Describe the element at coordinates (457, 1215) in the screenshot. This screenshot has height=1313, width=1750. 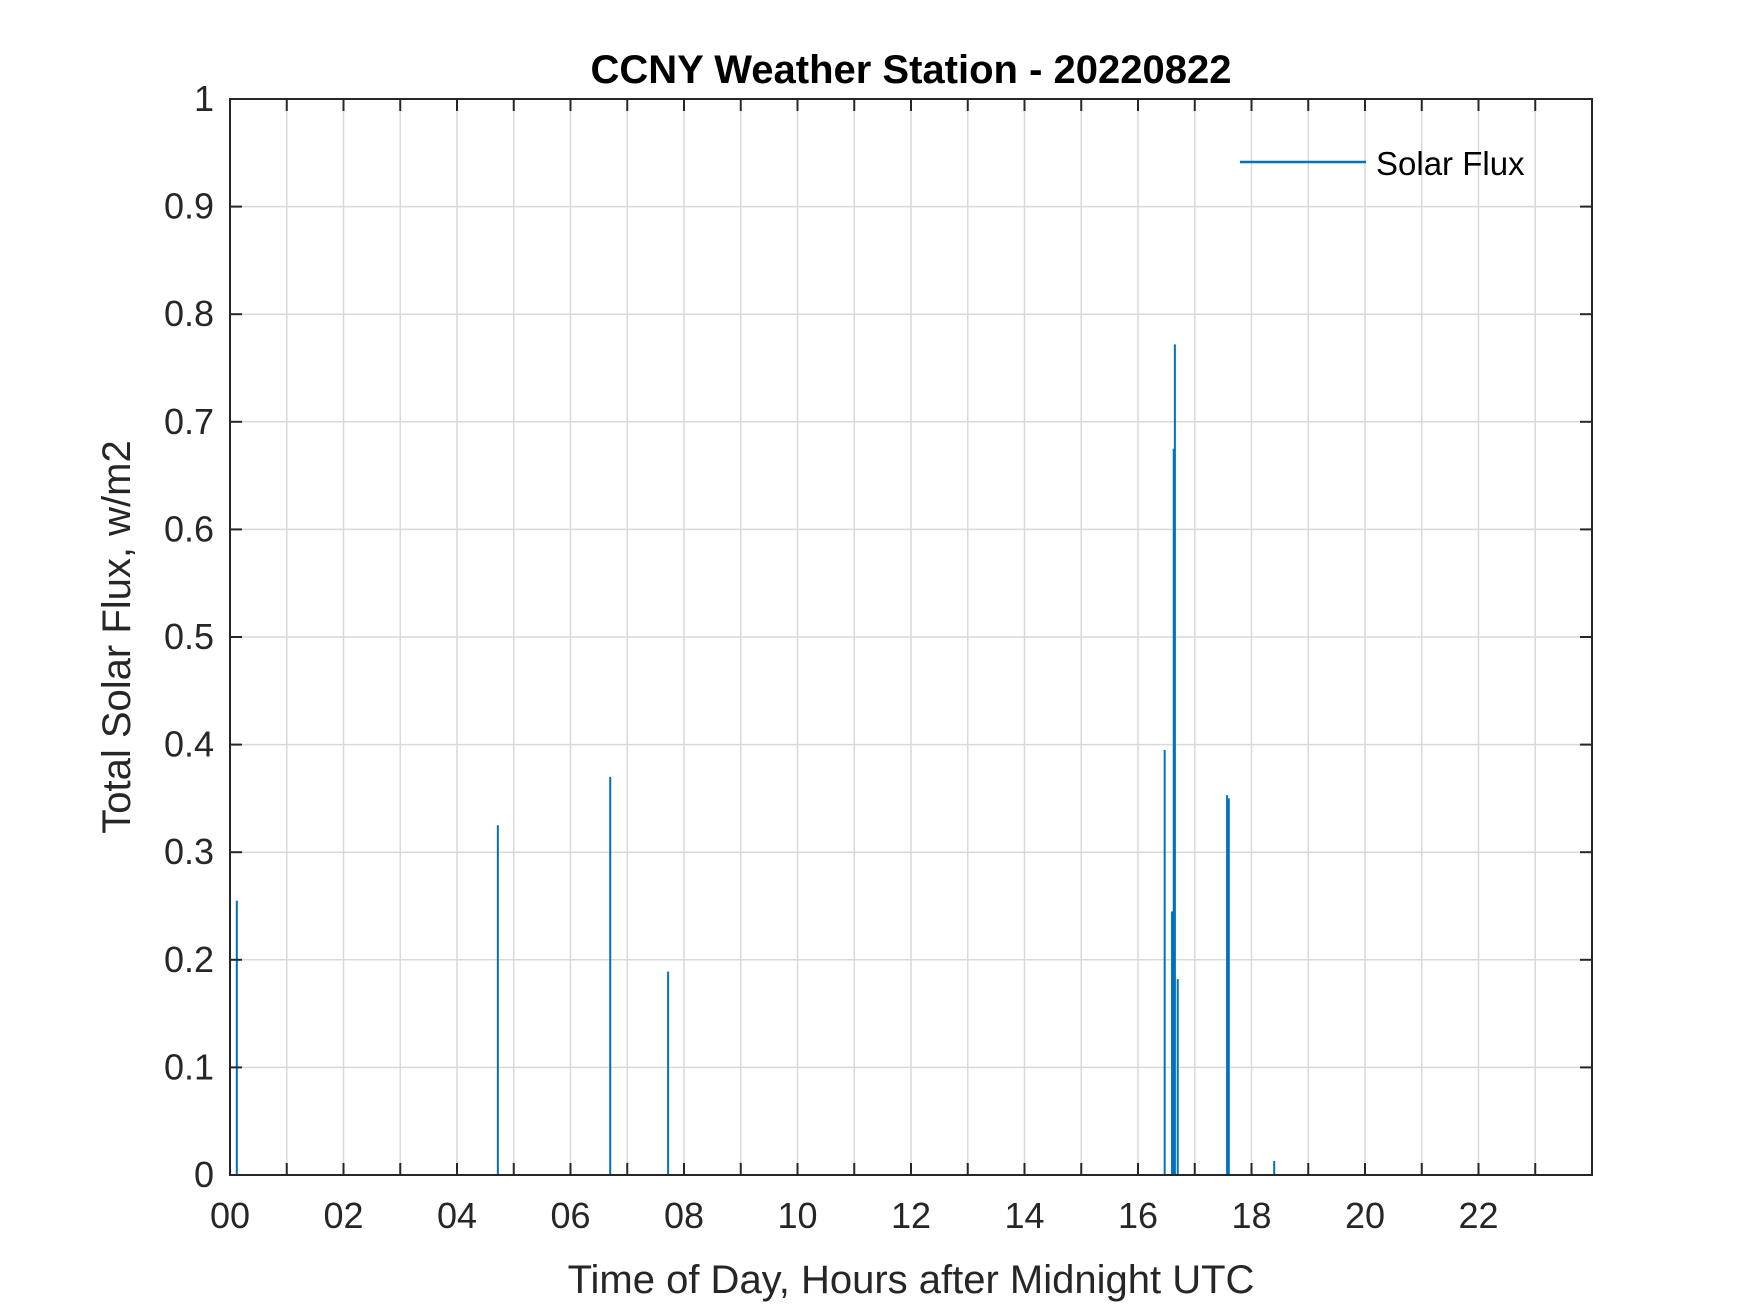
I see `x-tick-label: 04` at that location.